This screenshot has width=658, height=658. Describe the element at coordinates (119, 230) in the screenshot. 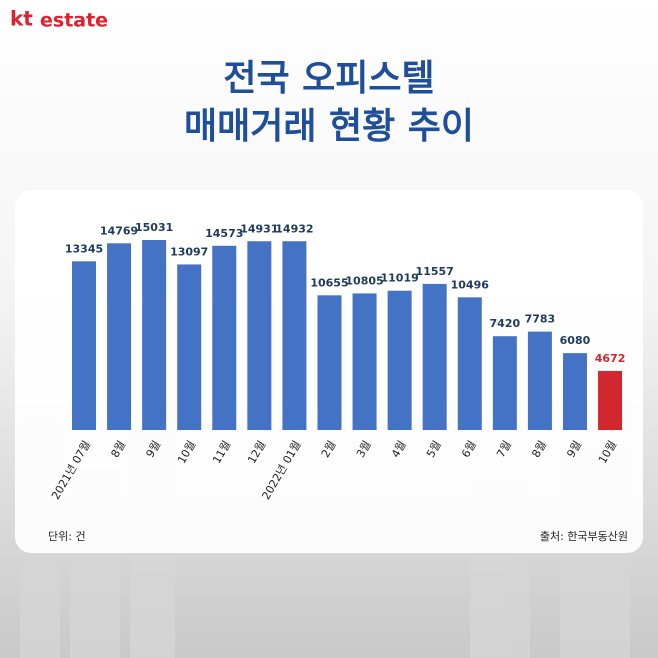

I see `value-label: 14769` at that location.